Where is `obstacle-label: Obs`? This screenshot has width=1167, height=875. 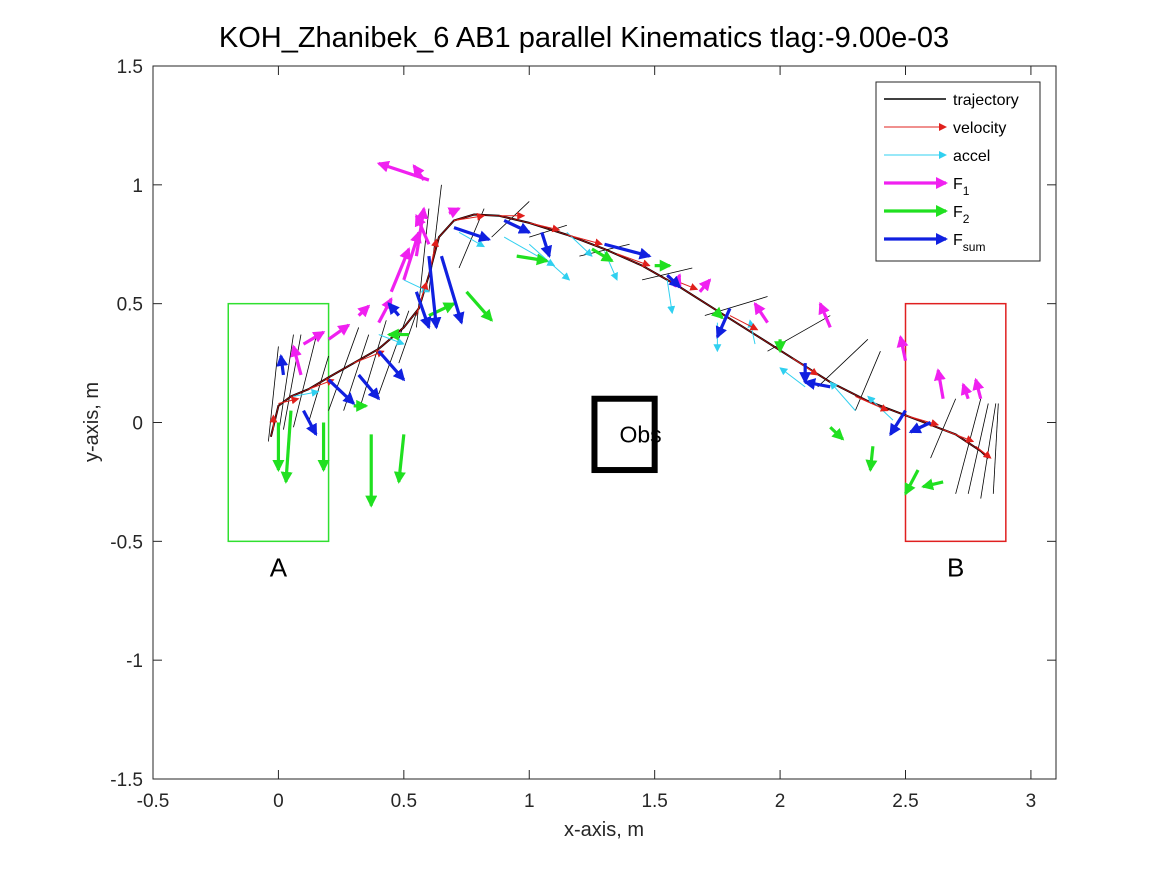 obstacle-label: Obs is located at coordinates (640, 434).